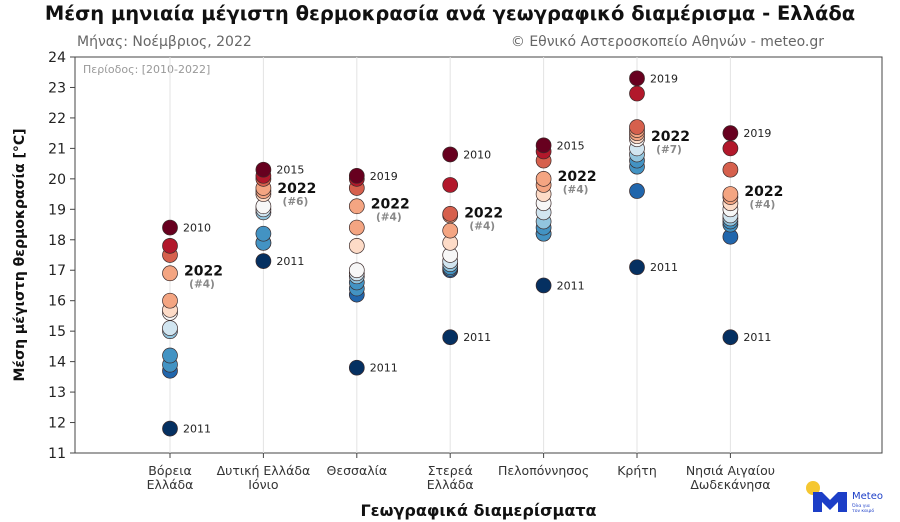  Describe the element at coordinates (637, 470) in the screenshot. I see `x-tick-label: Κρήτη` at that location.